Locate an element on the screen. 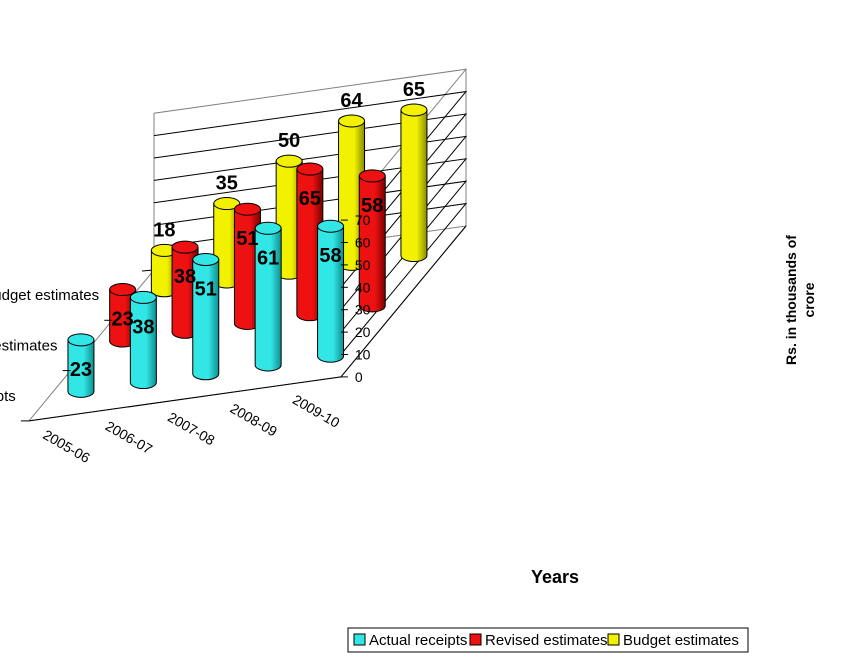 Image resolution: width=847 pixels, height=667 pixels. x-tick-2005-06: 2005-06 is located at coordinates (66, 446).